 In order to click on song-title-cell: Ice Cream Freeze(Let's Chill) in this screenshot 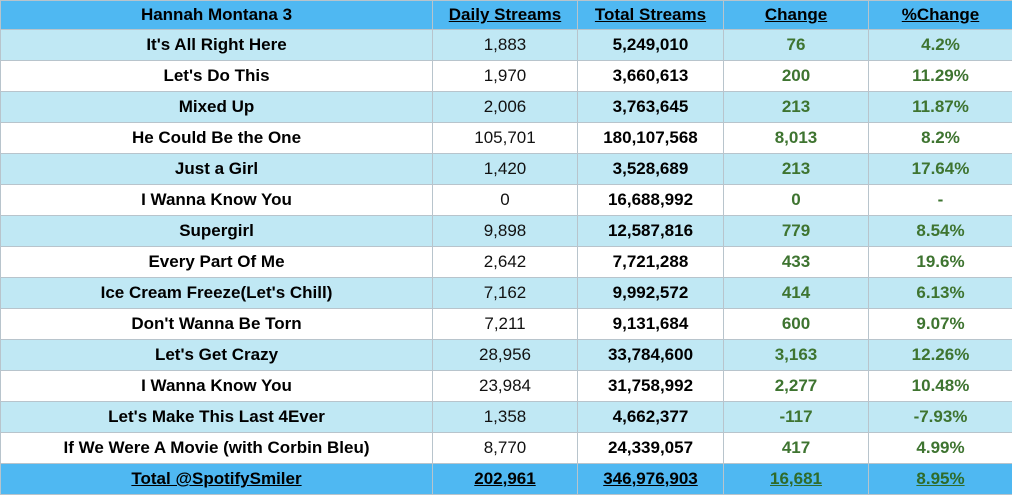, I will do `click(217, 293)`.